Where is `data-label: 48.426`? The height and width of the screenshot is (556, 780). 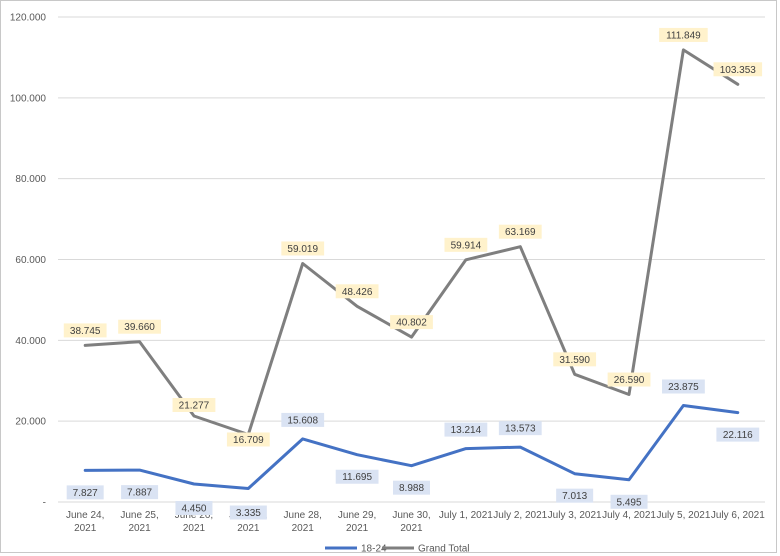 data-label: 48.426 is located at coordinates (357, 291).